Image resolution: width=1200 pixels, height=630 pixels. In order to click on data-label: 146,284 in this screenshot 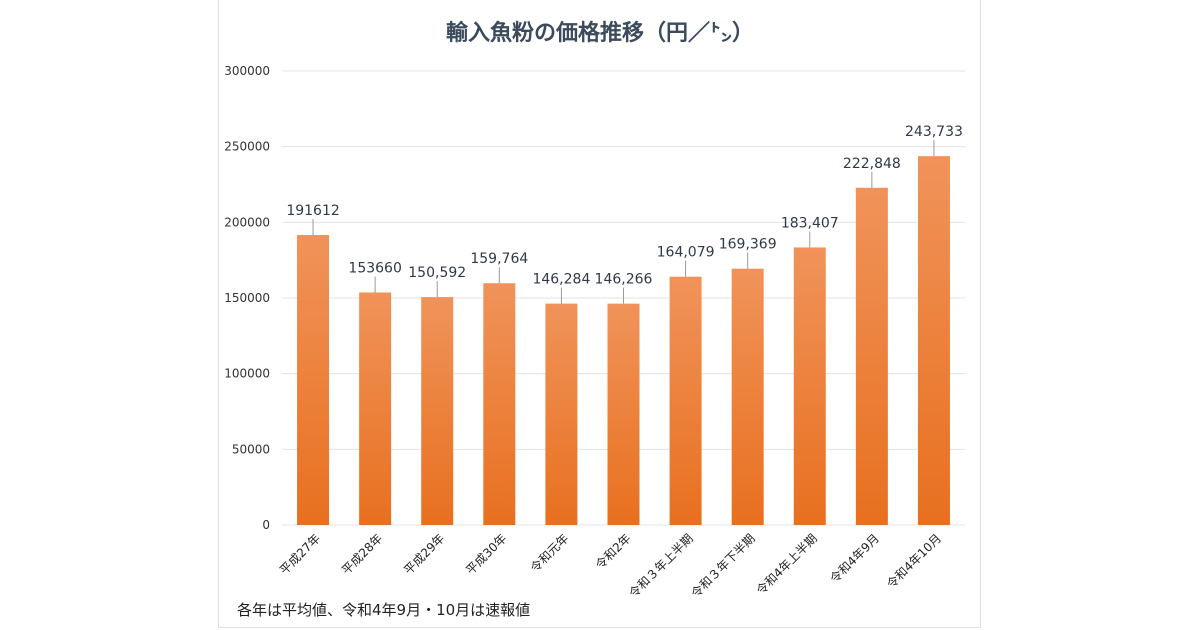, I will do `click(561, 280)`.